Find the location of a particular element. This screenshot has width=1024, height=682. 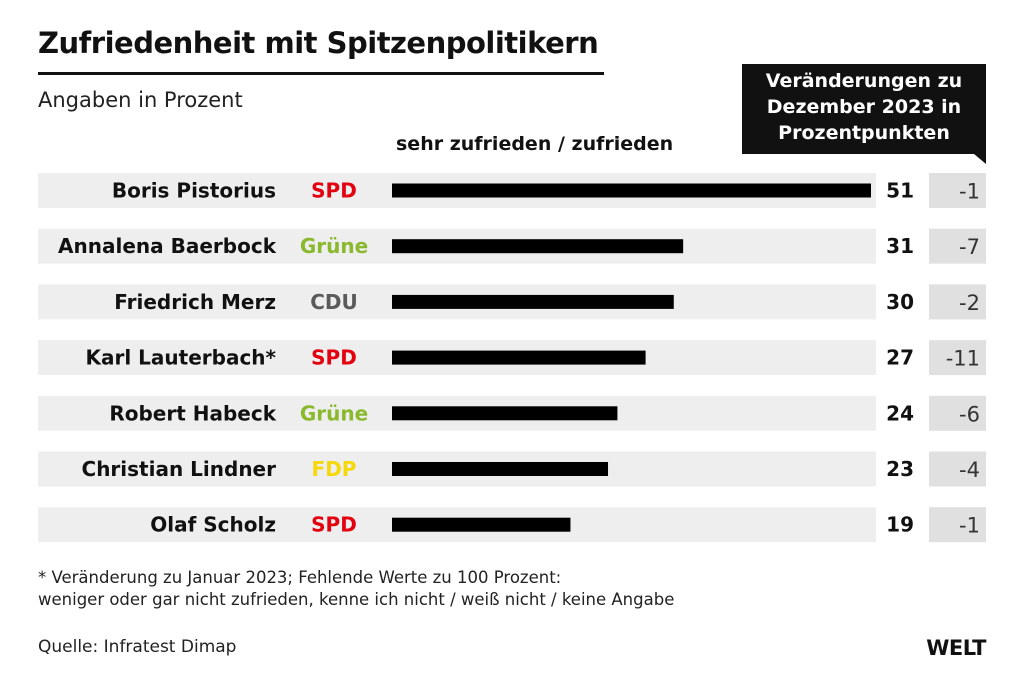

change-header-line: Prozentpunkten is located at coordinates (864, 133).